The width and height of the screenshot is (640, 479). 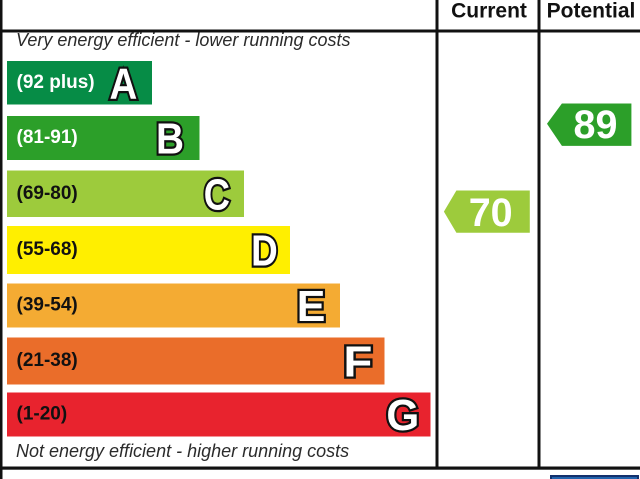 What do you see at coordinates (591, 11) in the screenshot?
I see `svg-text: Potential` at bounding box center [591, 11].